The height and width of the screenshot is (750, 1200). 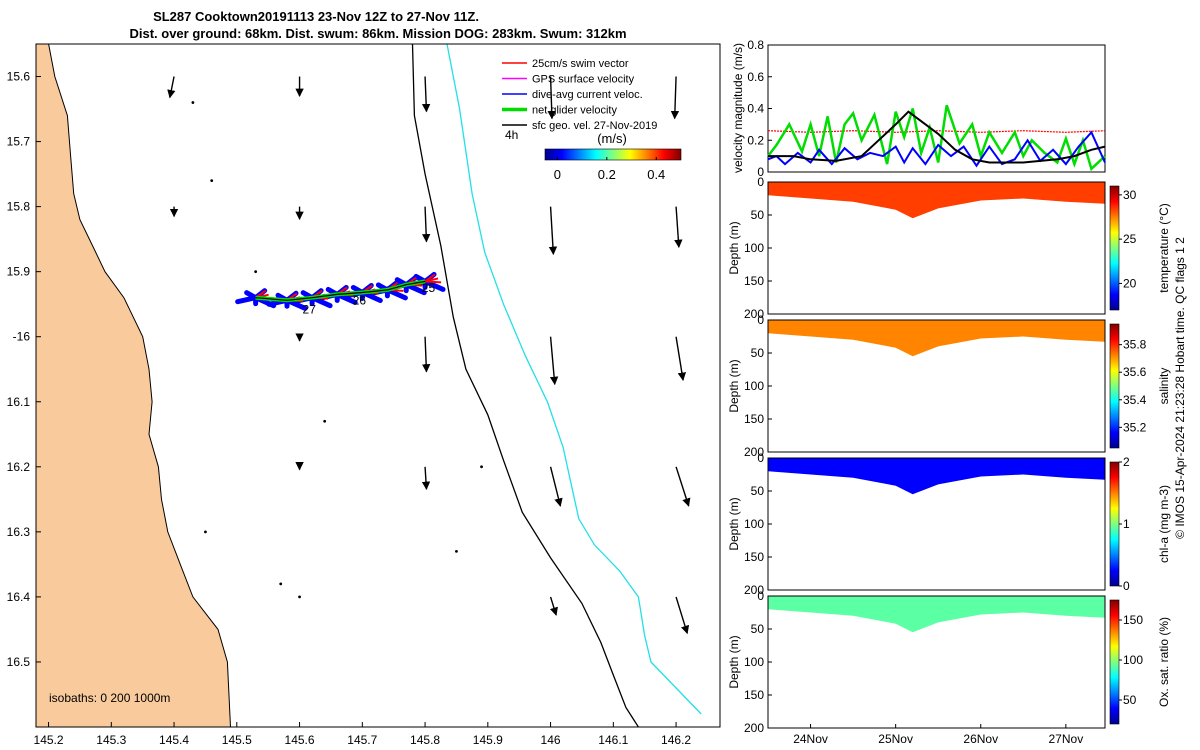 I want to click on map-x-tick-label: 146, so click(x=551, y=740).